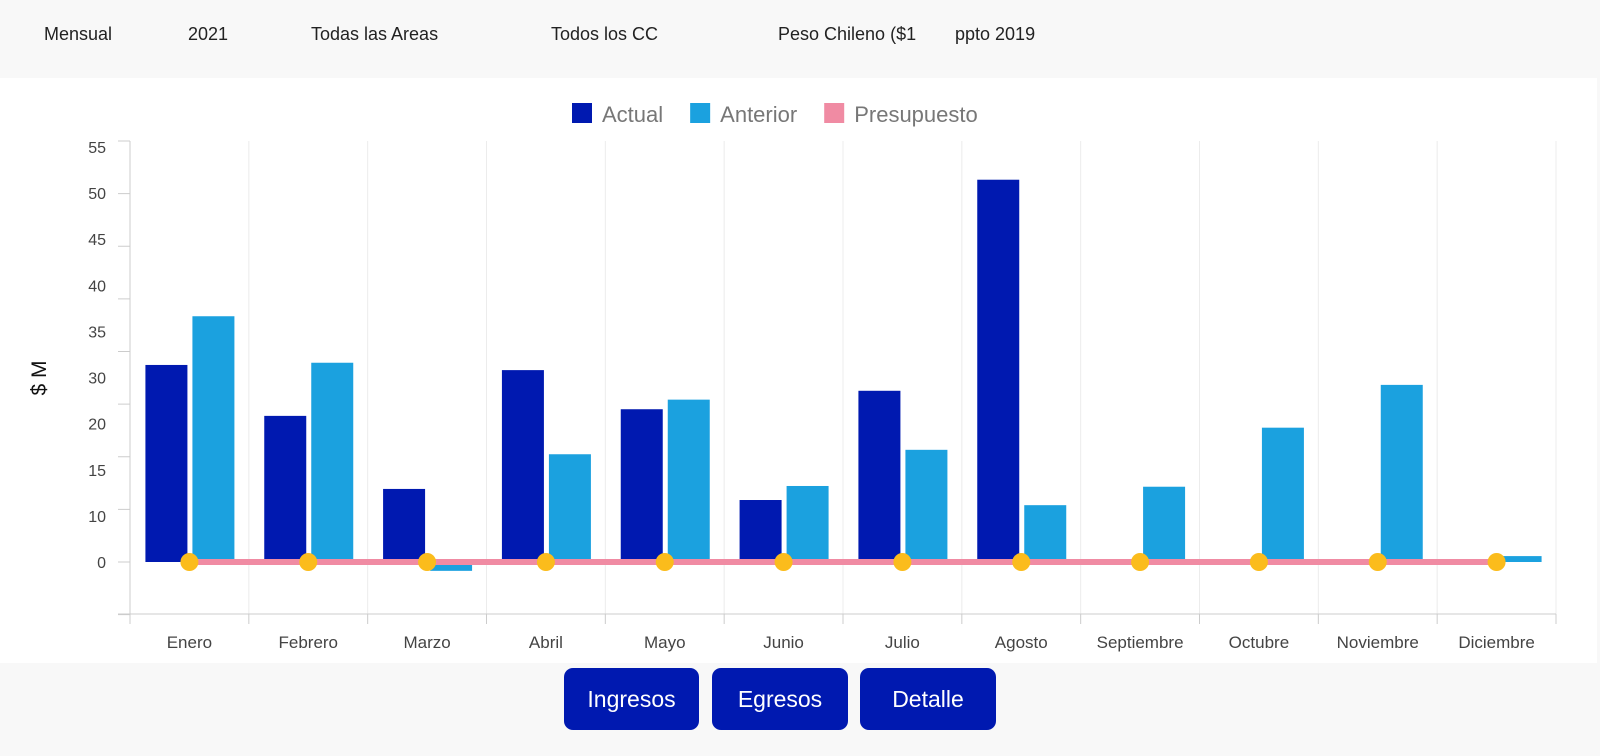 The width and height of the screenshot is (1600, 756). Describe the element at coordinates (97, 148) in the screenshot. I see `y-tick-label: 55` at that location.